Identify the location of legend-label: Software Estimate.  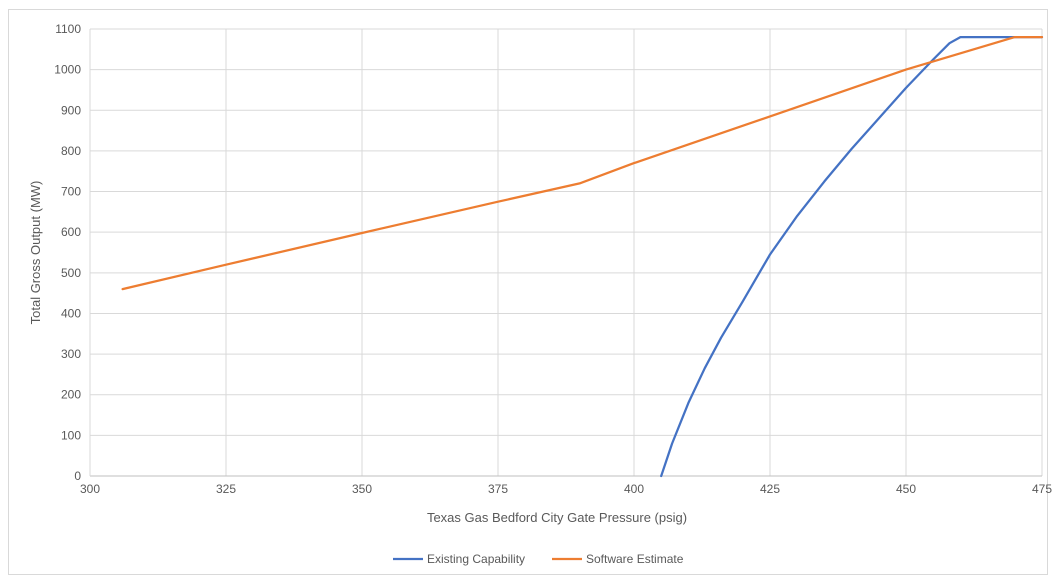
(635, 559).